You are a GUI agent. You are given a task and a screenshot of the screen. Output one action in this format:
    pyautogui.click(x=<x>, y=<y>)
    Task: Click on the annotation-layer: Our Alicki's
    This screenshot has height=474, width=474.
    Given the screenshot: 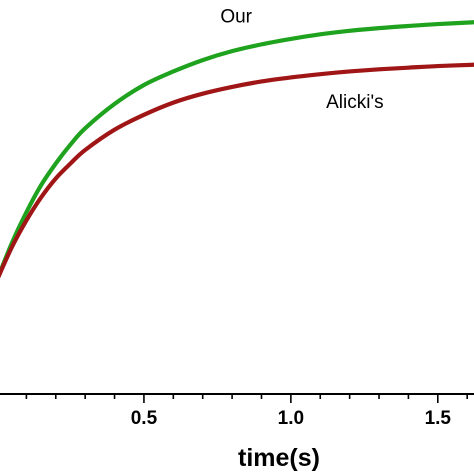 What is the action you would take?
    pyautogui.click(x=301, y=60)
    